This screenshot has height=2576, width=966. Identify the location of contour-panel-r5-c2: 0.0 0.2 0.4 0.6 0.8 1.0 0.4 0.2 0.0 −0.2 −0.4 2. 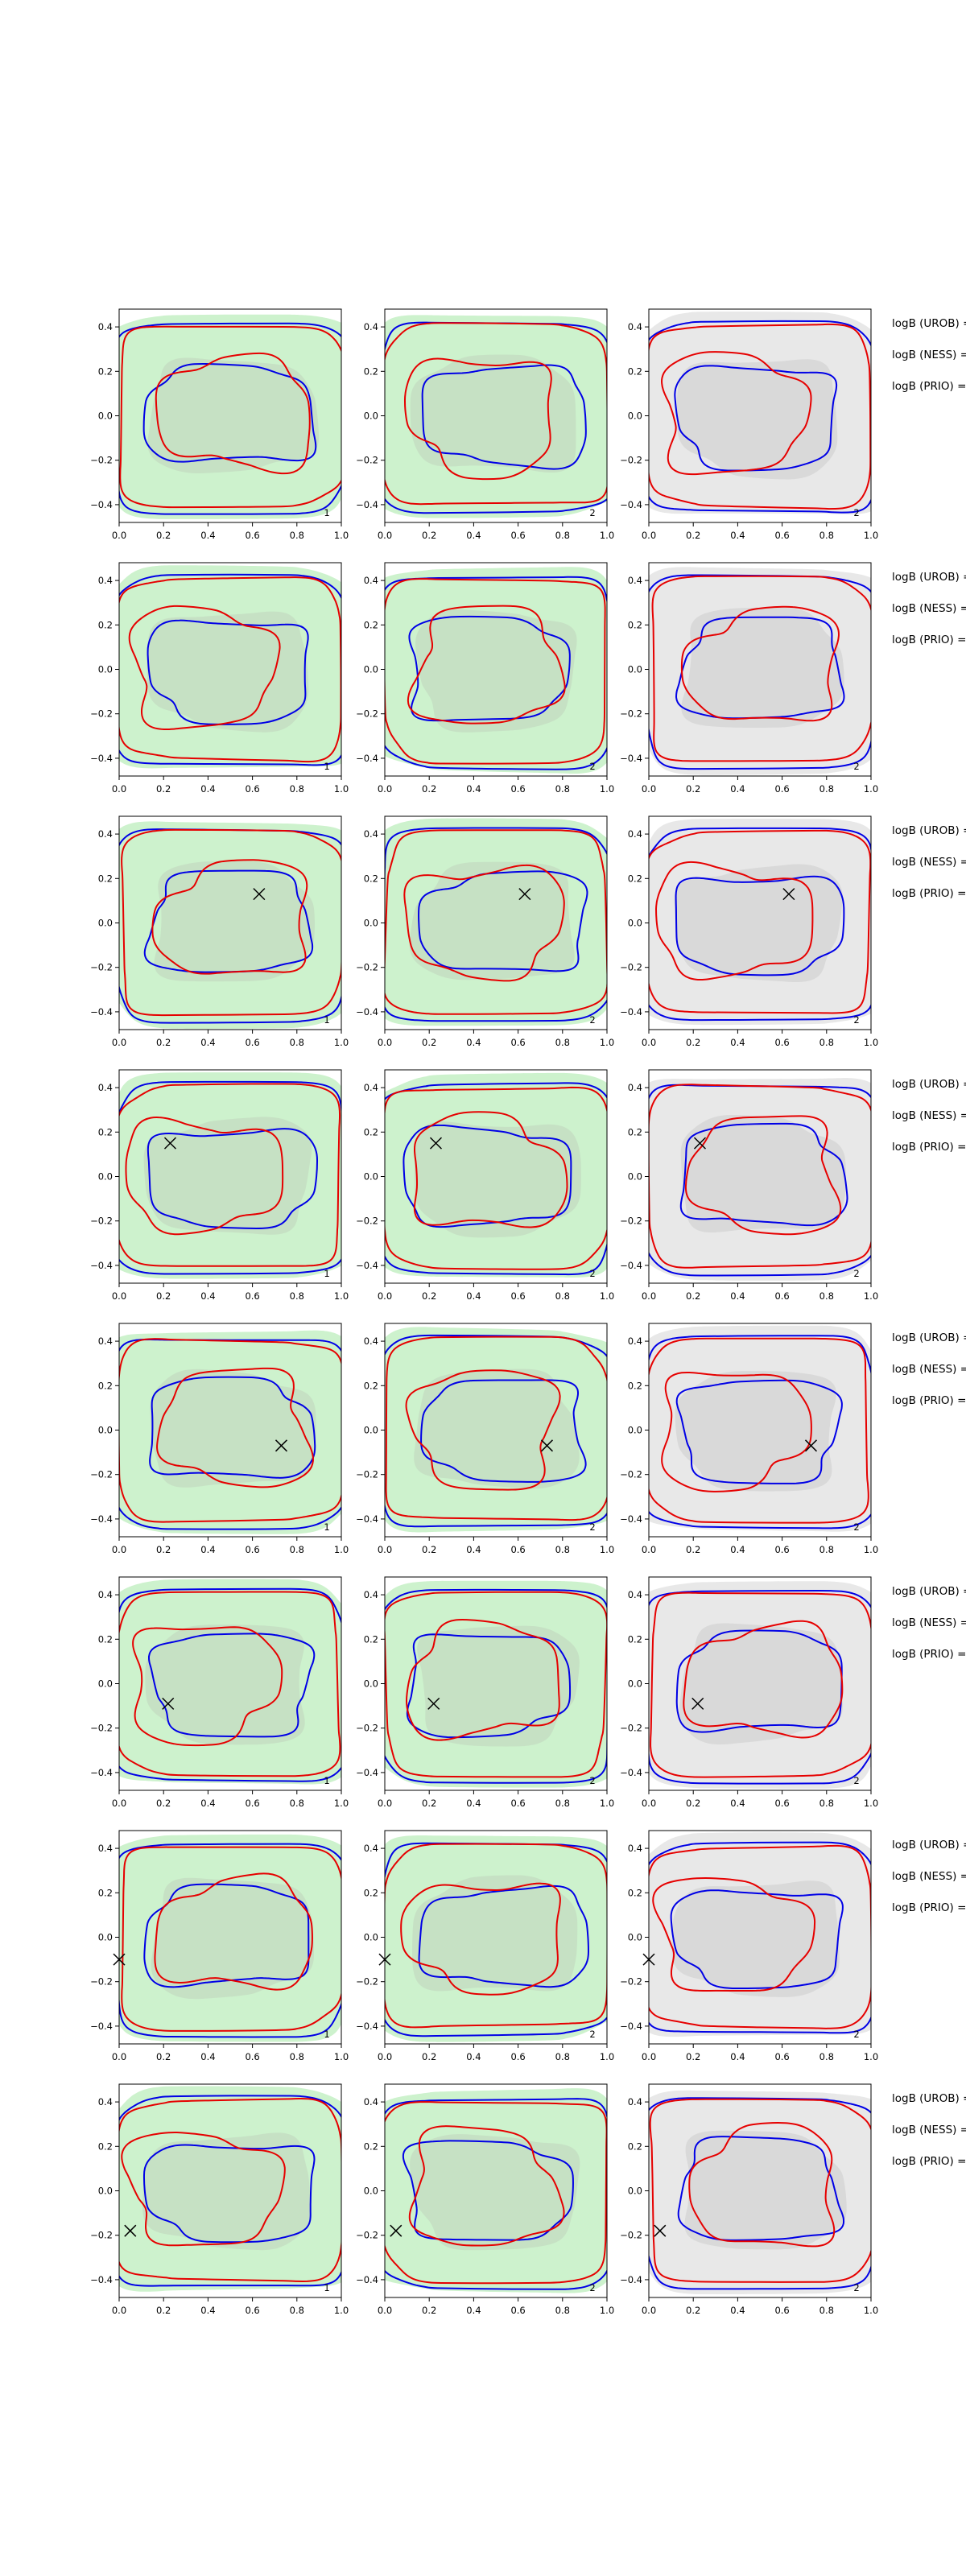
(485, 1439).